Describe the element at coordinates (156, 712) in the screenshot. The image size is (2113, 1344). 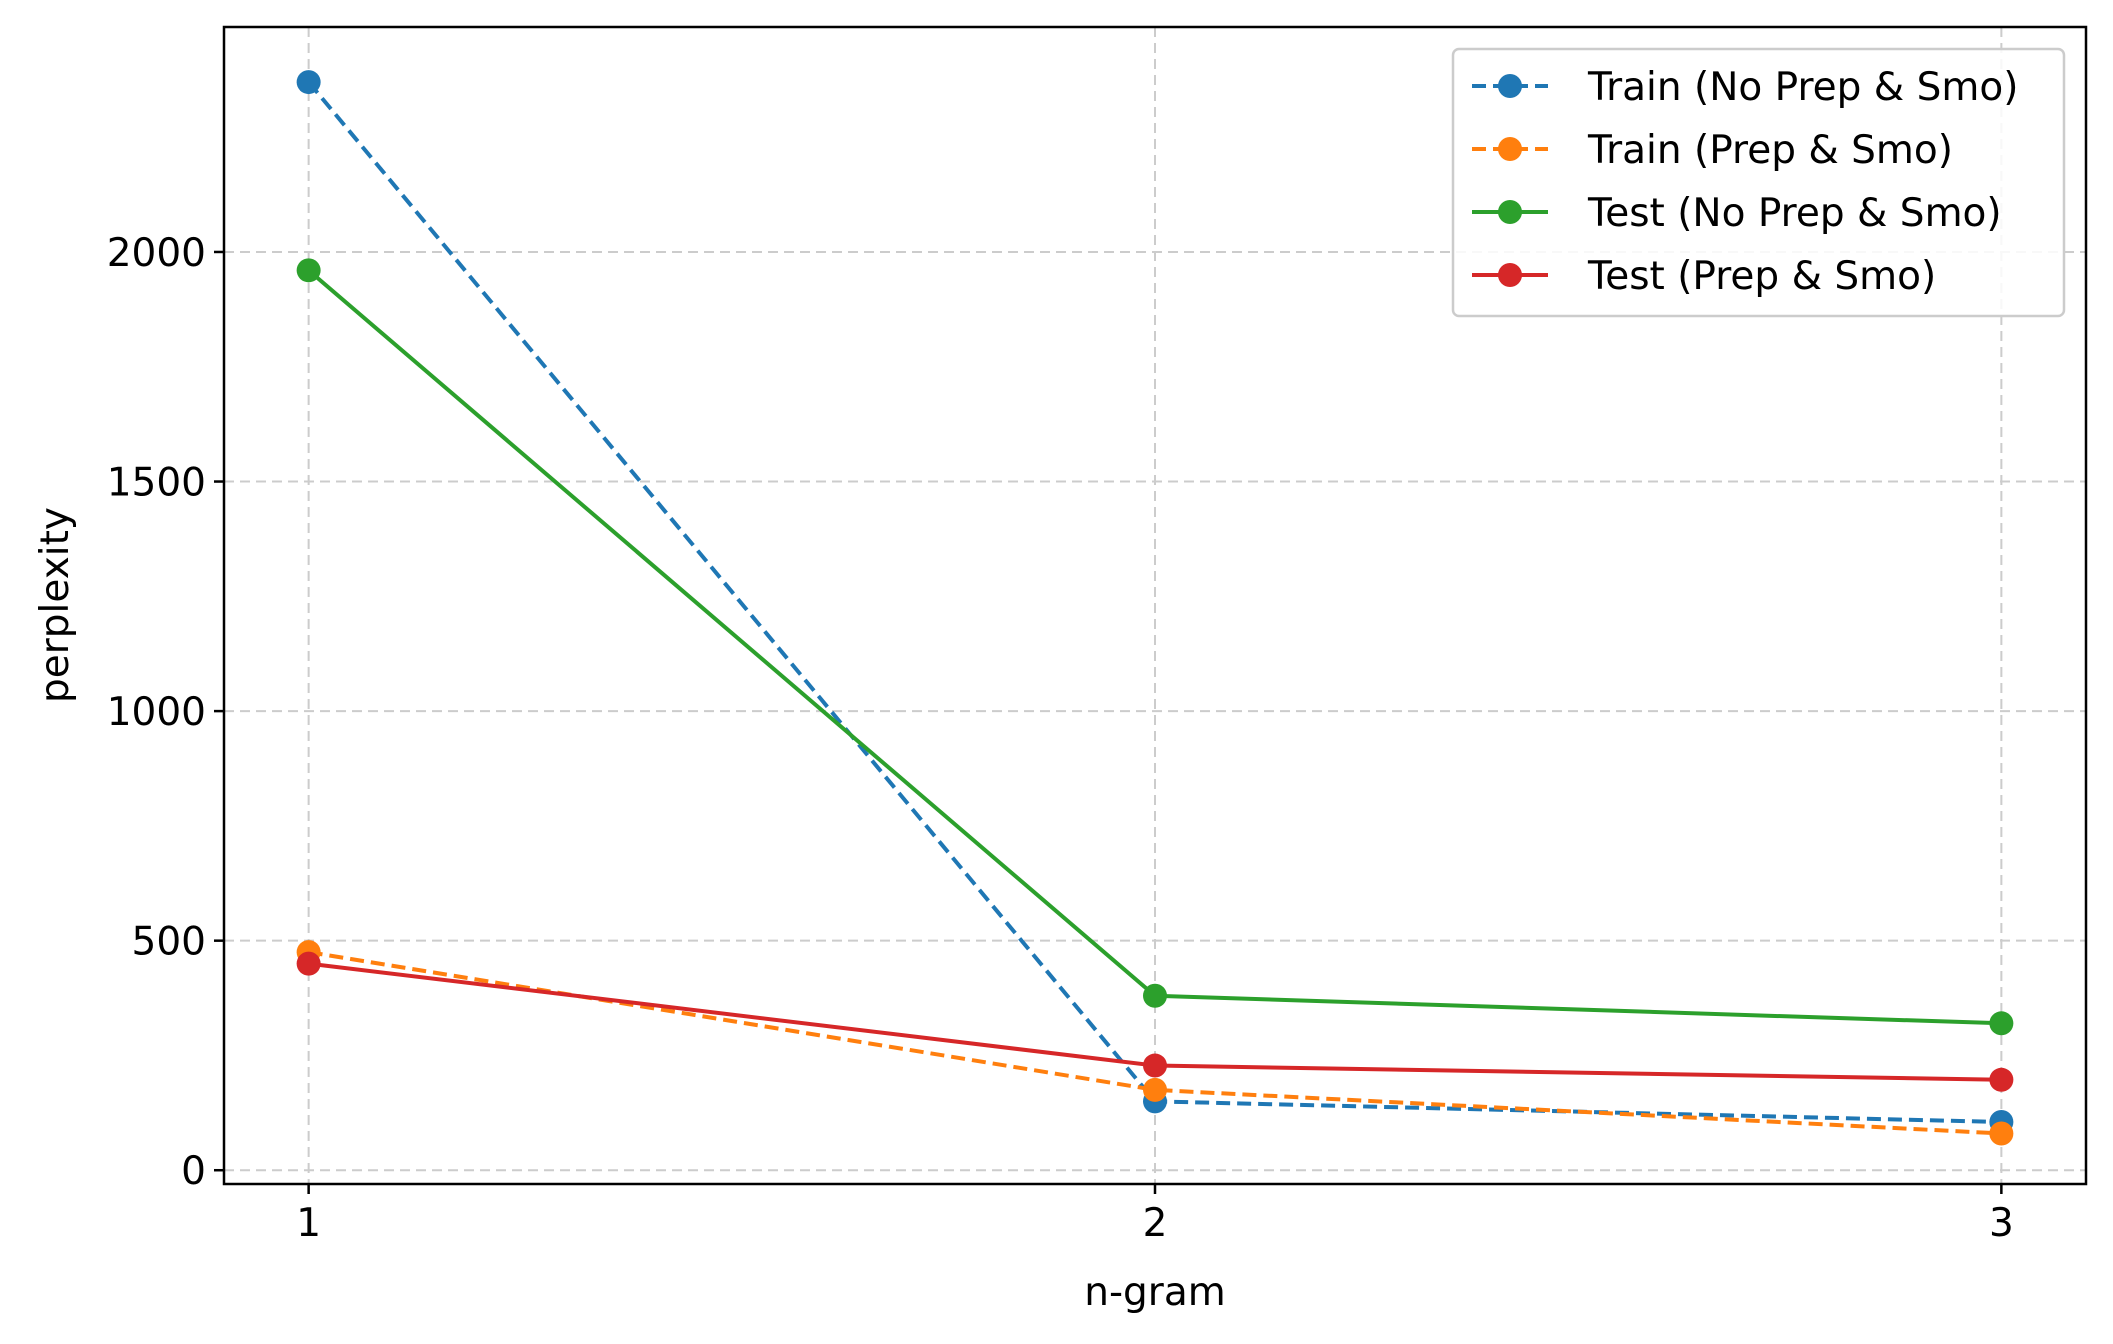
I see `y-tick-label: 1000` at that location.